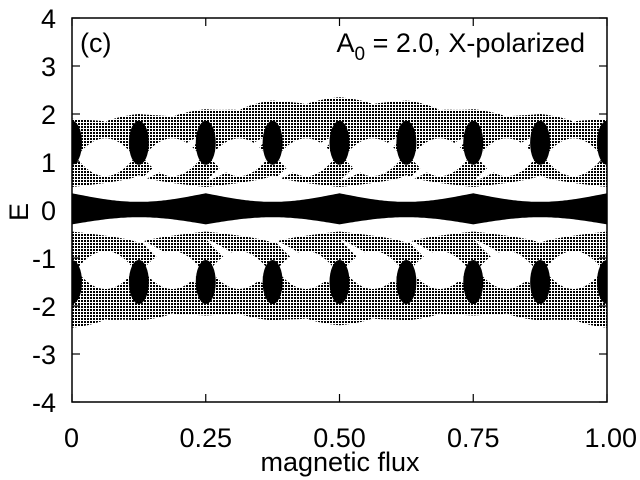 This screenshot has width=640, height=480. What do you see at coordinates (360, 54) in the screenshot?
I see `annotation-subscript: 0` at bounding box center [360, 54].